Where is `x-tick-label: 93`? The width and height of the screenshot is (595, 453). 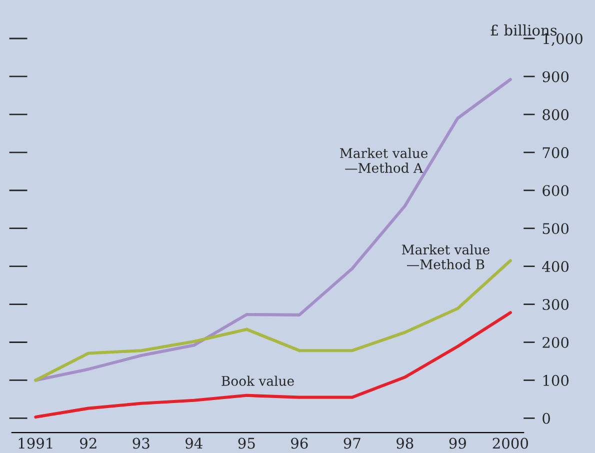
x-tick-label: 93 is located at coordinates (141, 443).